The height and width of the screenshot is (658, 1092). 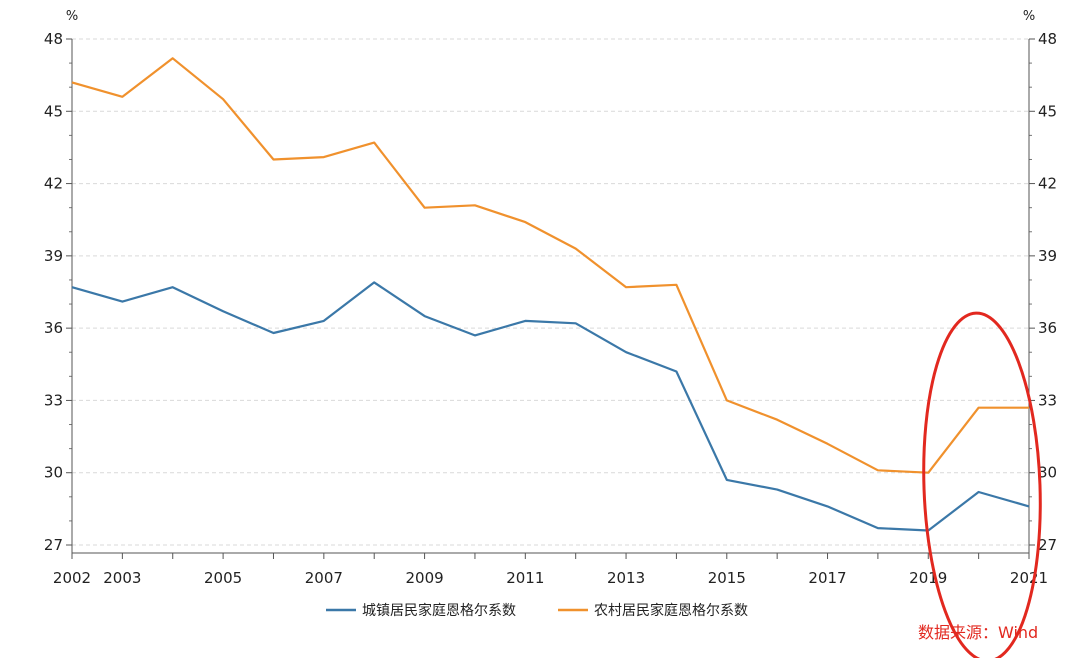 What do you see at coordinates (537, 610) in the screenshot?
I see `legend: 城镇居民家庭恩格尔系数 农村居民家庭恩格尔系数` at bounding box center [537, 610].